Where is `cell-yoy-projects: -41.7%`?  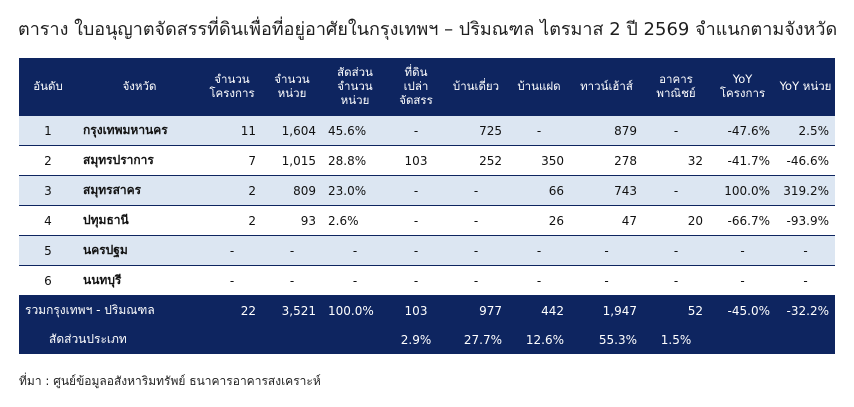
cell-yoy-projects: -41.7% is located at coordinates (742, 160).